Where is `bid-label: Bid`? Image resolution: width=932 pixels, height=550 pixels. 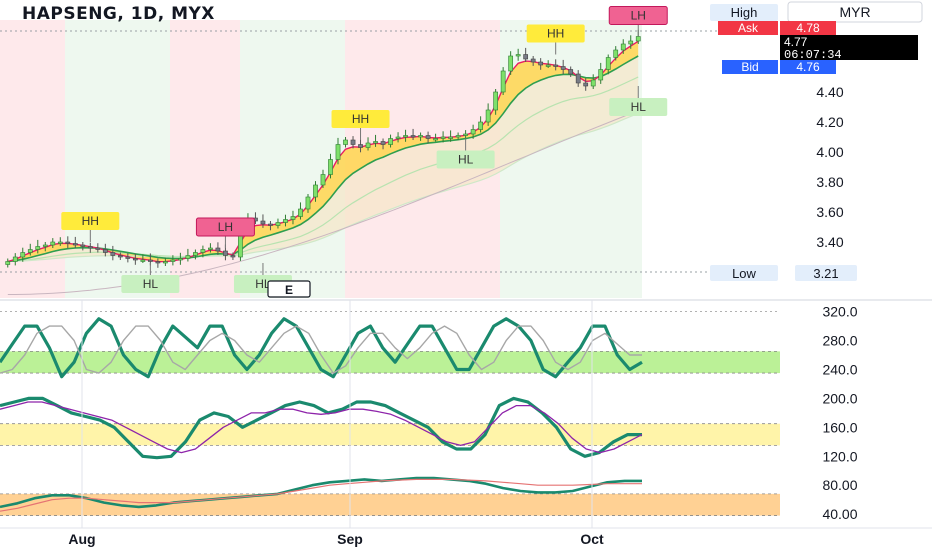
bid-label: Bid is located at coordinates (749, 67).